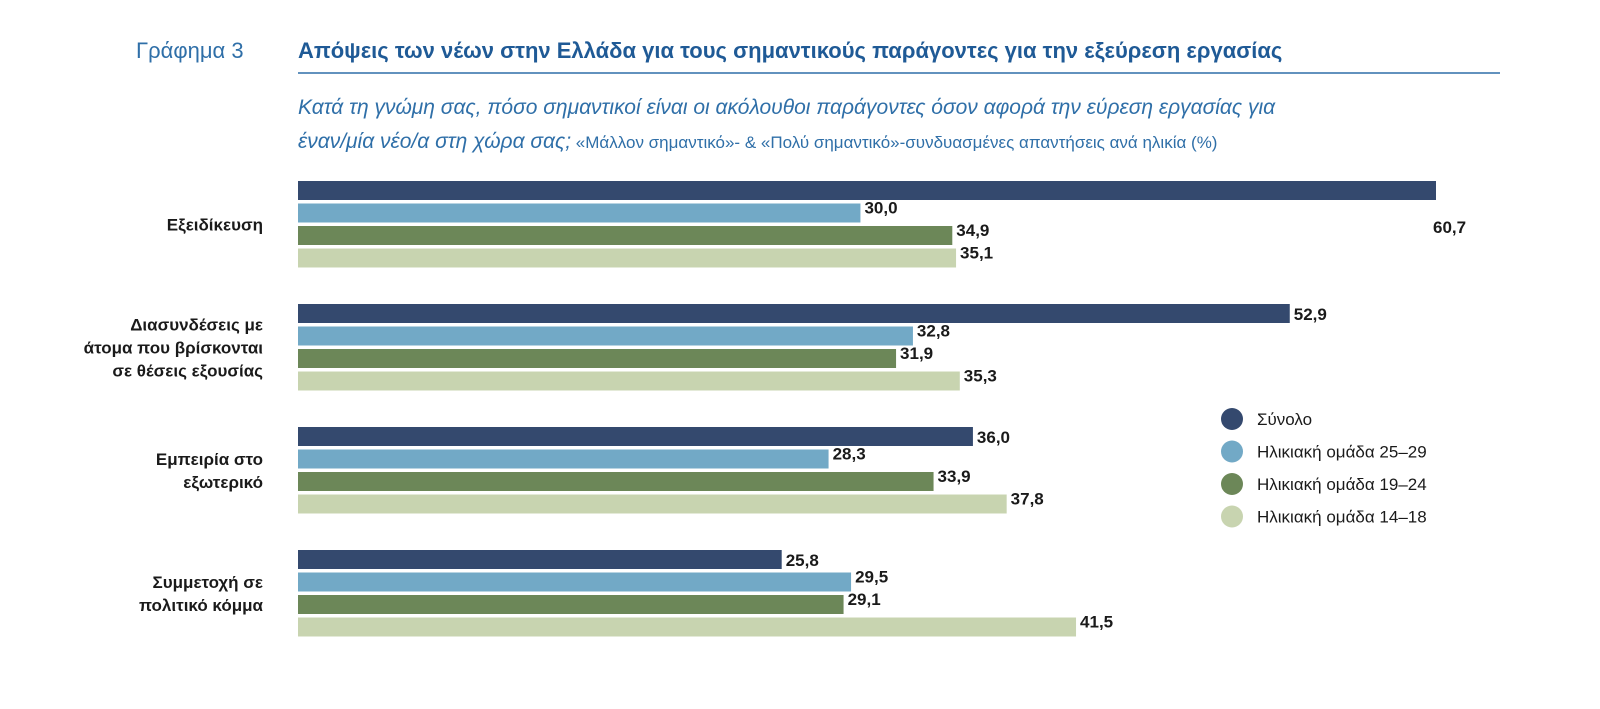 The width and height of the screenshot is (1600, 709). I want to click on category-label-line: πολιτικό κόμμα, so click(201, 605).